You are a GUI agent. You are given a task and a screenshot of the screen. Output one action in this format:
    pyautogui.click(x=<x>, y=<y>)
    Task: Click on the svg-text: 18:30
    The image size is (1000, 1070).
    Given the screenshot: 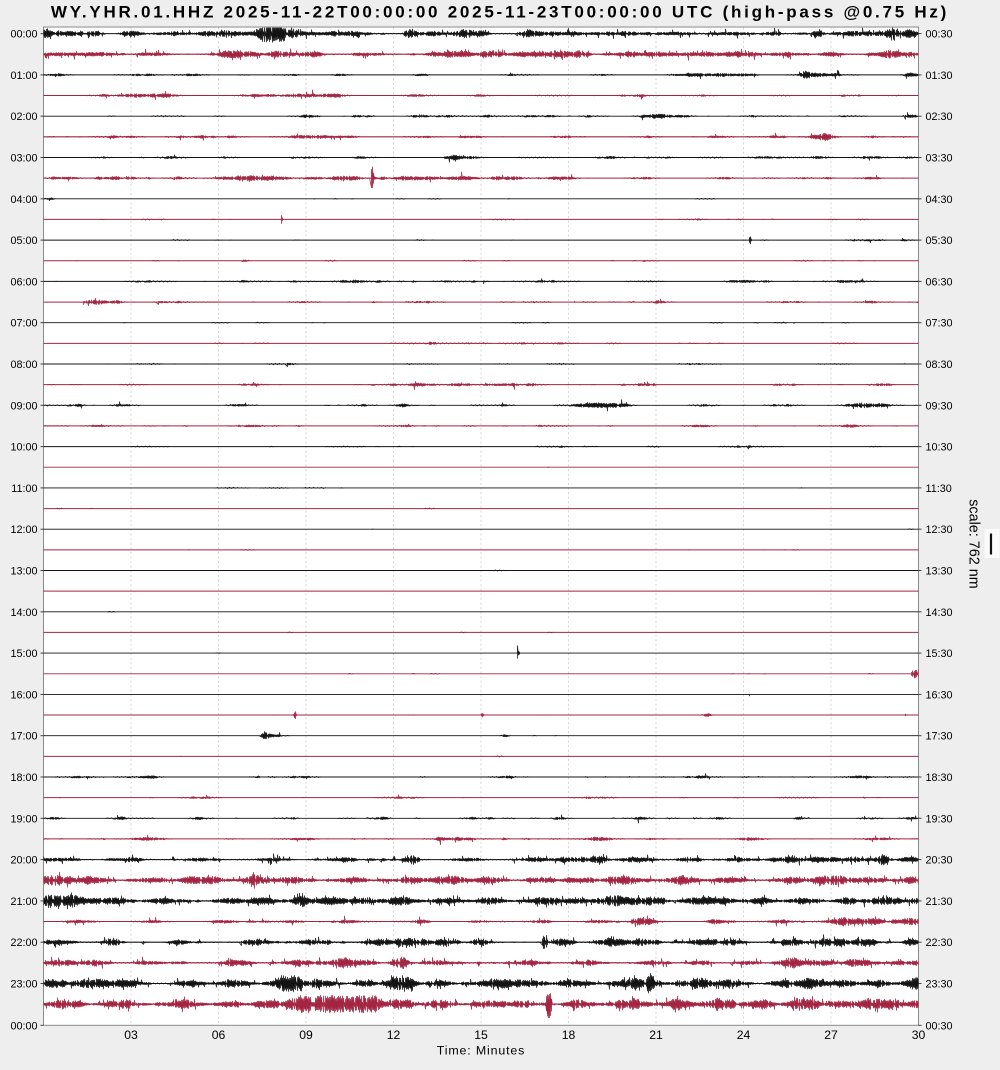 What is the action you would take?
    pyautogui.click(x=939, y=778)
    